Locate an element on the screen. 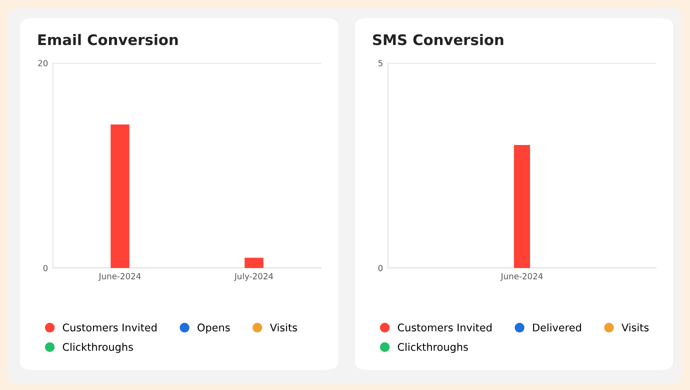 This screenshot has width=690, height=390. y-tick-label: 20 is located at coordinates (43, 63).